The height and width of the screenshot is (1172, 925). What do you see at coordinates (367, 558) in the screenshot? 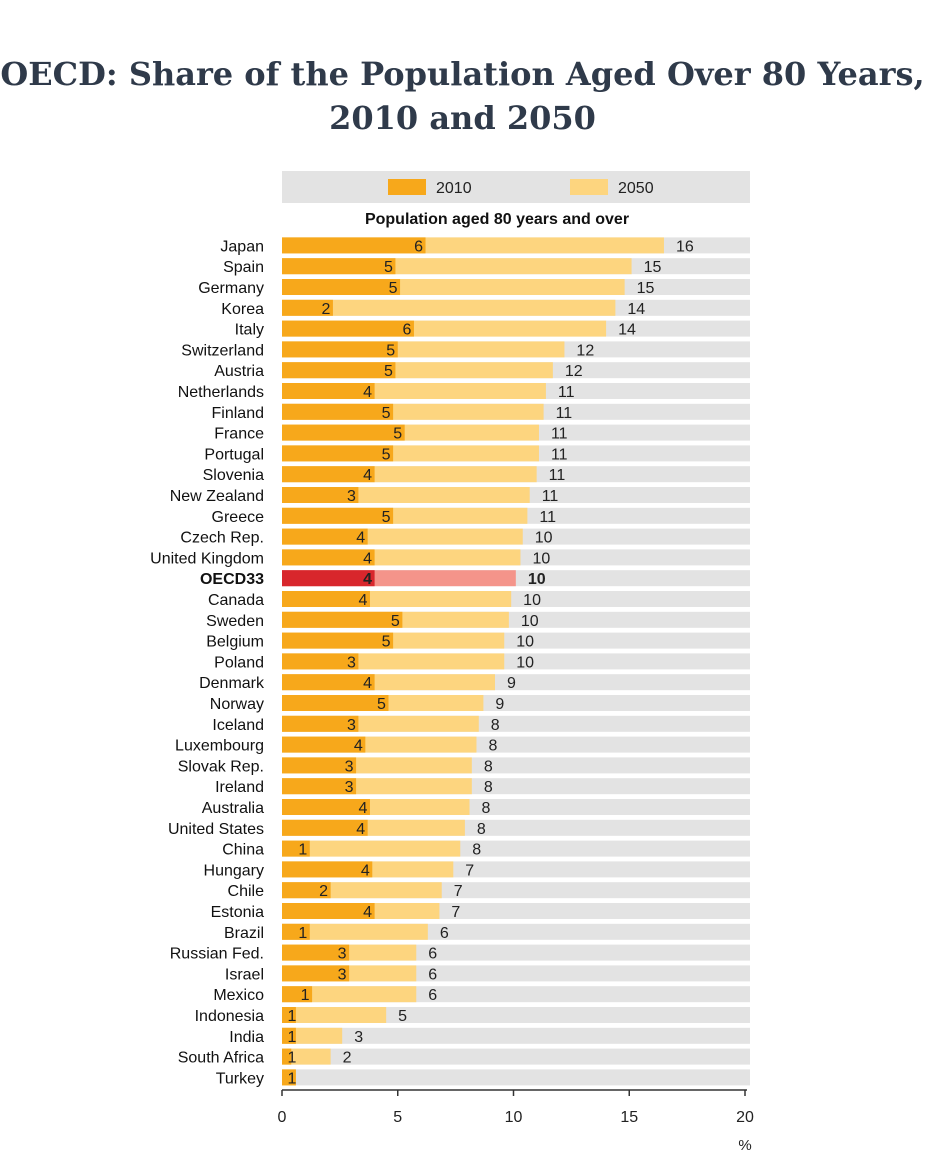
I see `value-label-2010-united-kingdom: 4` at bounding box center [367, 558].